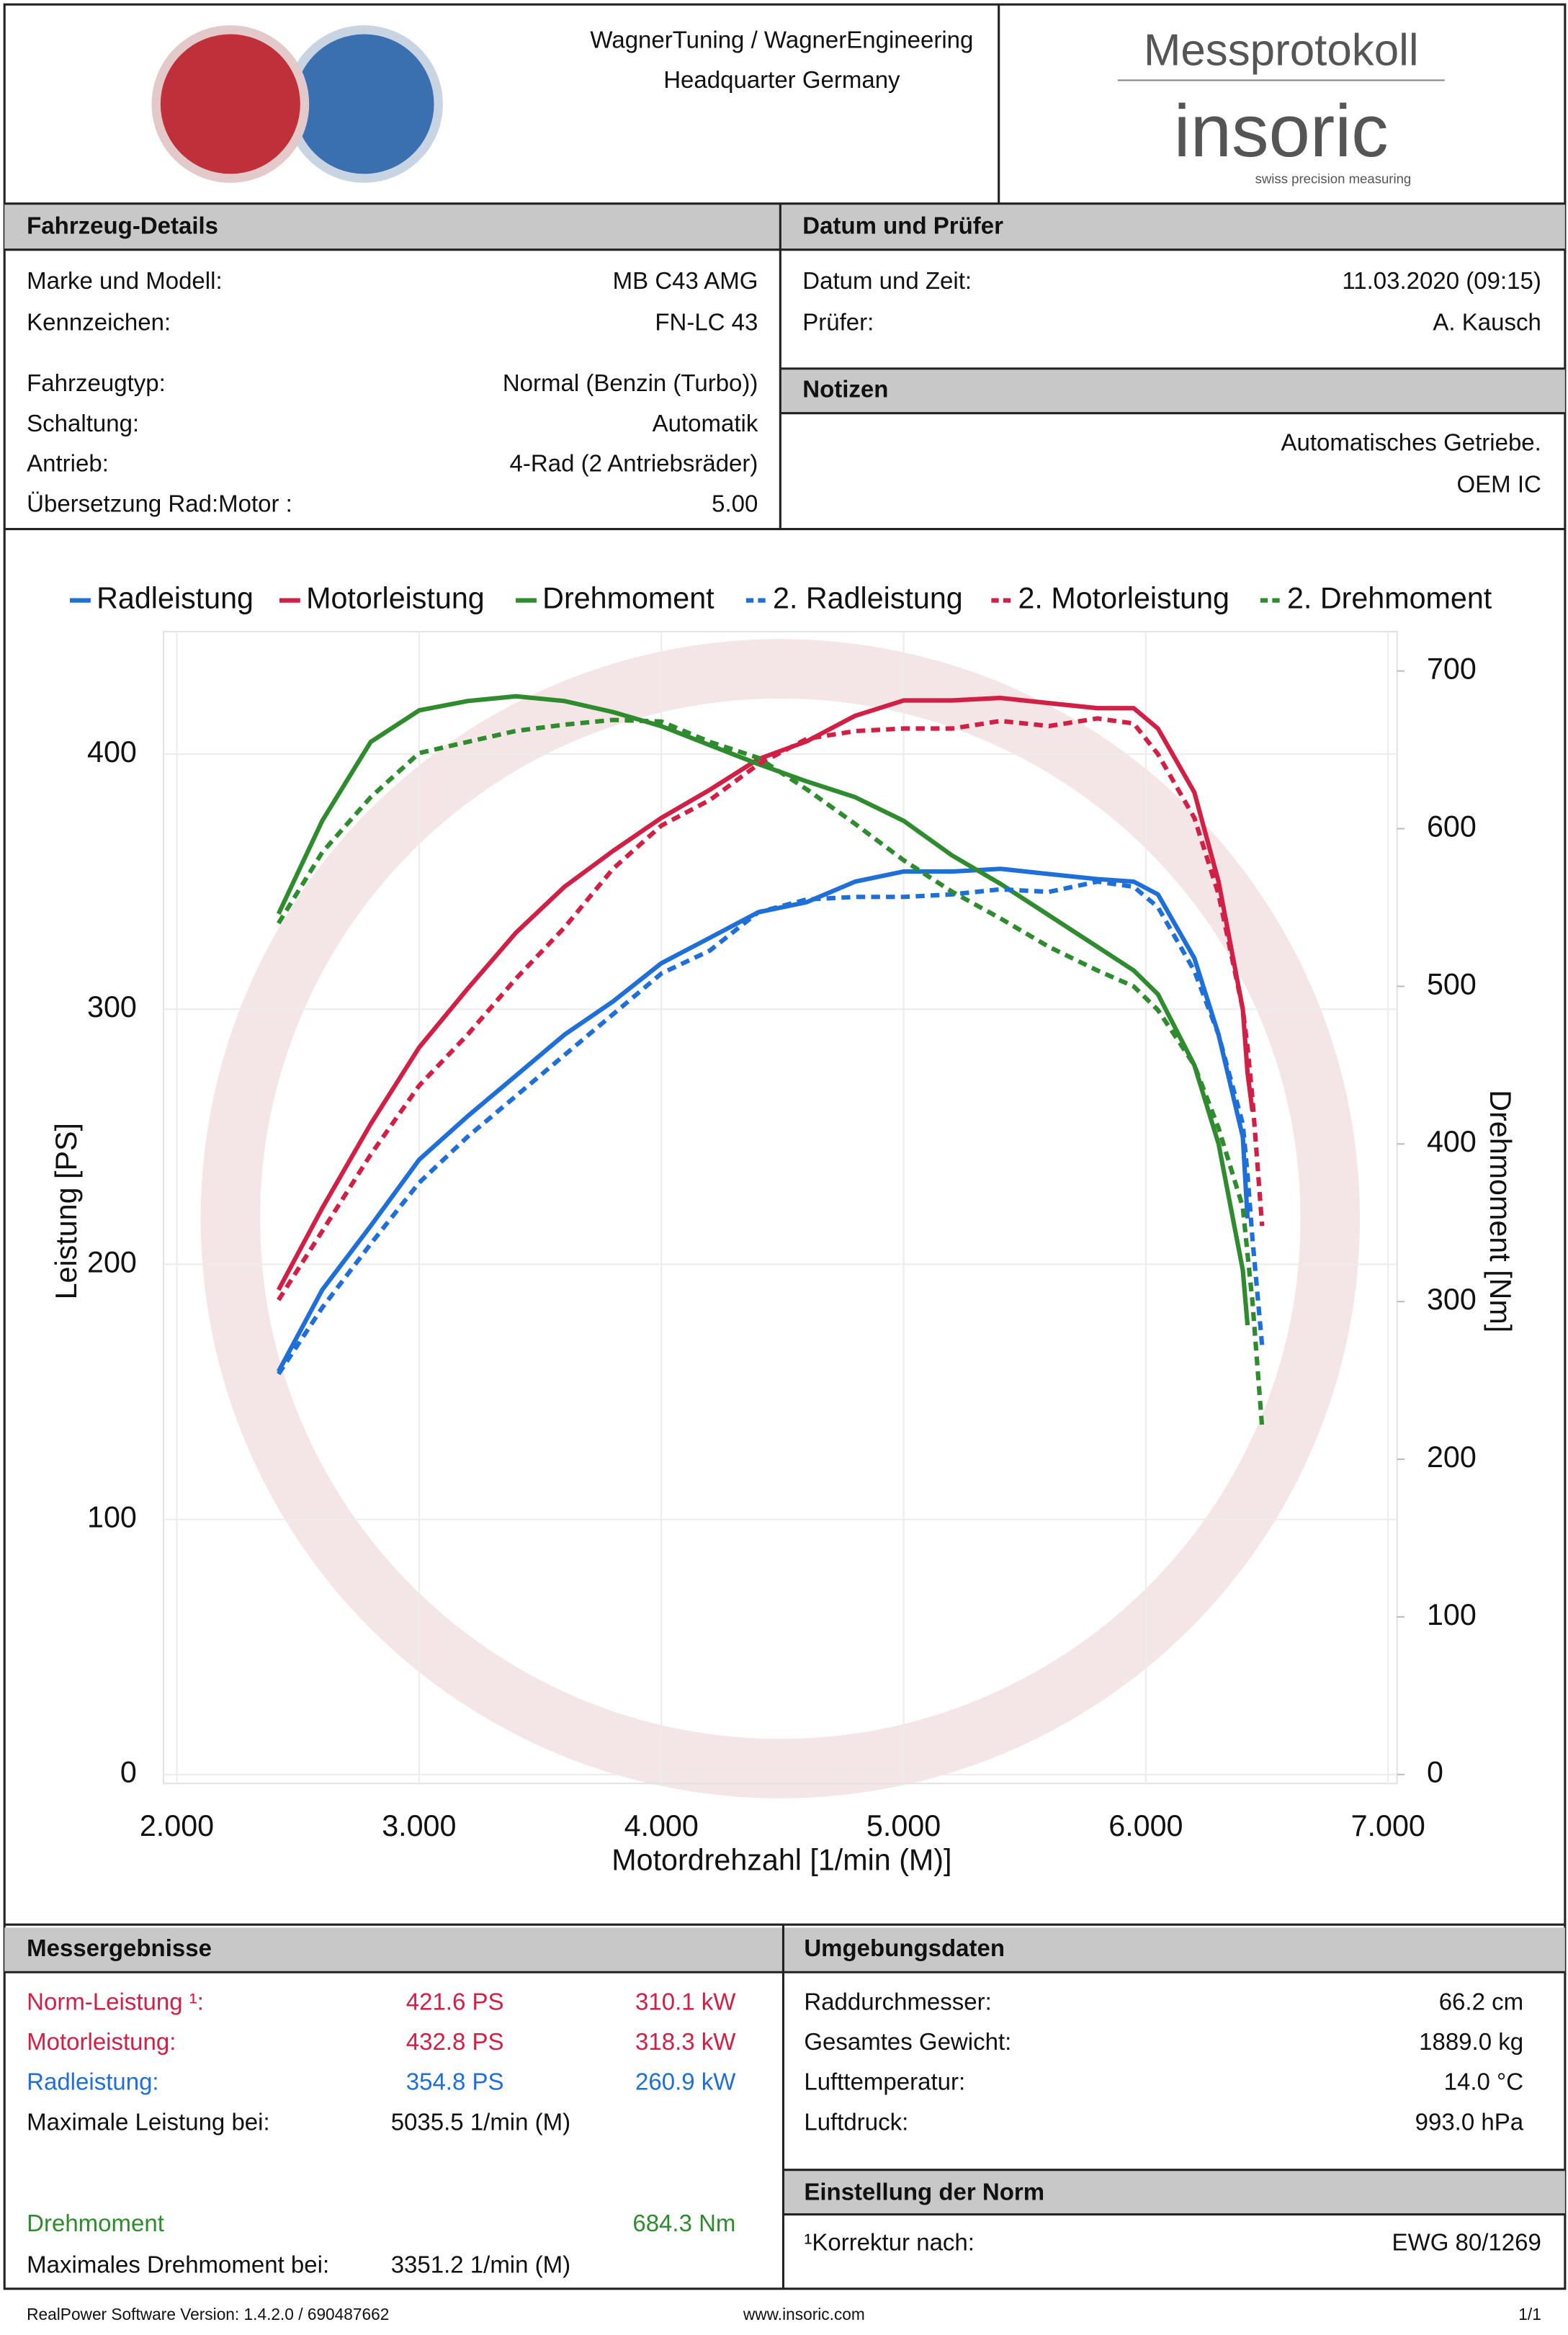  I want to click on result-kw: 260.9 kW, so click(686, 2082).